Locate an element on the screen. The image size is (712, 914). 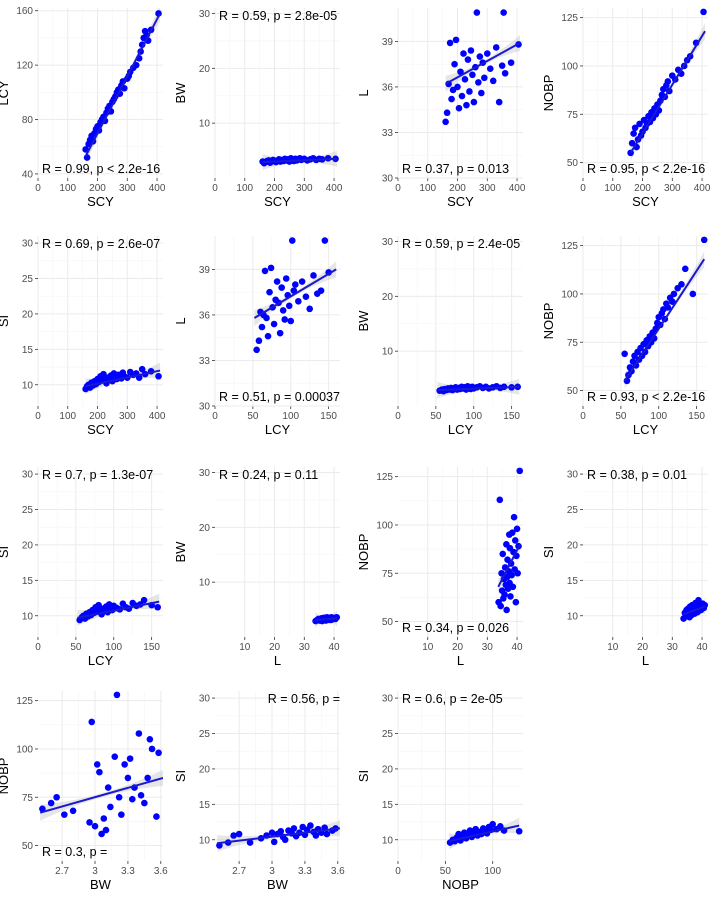
y-tick-label: 80 is located at coordinates (28, 120).